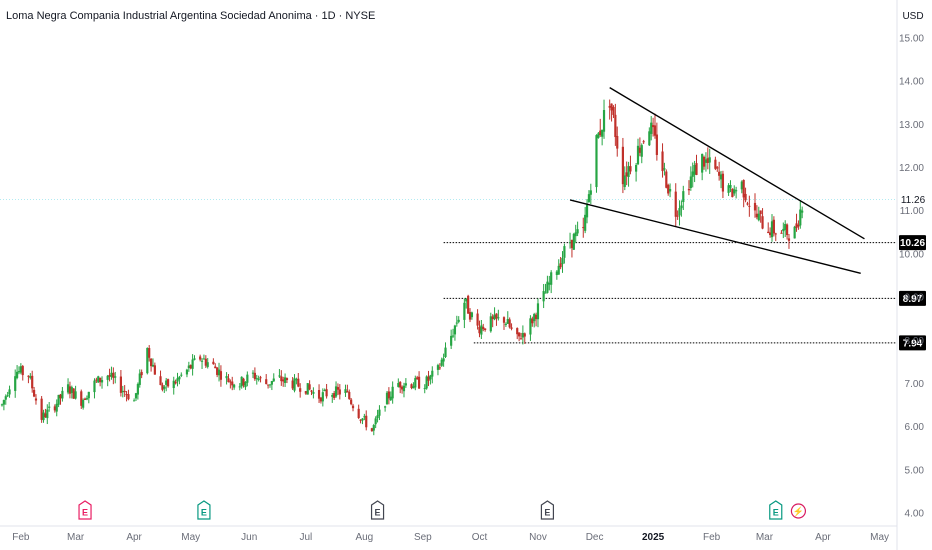  What do you see at coordinates (911, 254) in the screenshot?
I see `y-tick-label: 10.00` at bounding box center [911, 254].